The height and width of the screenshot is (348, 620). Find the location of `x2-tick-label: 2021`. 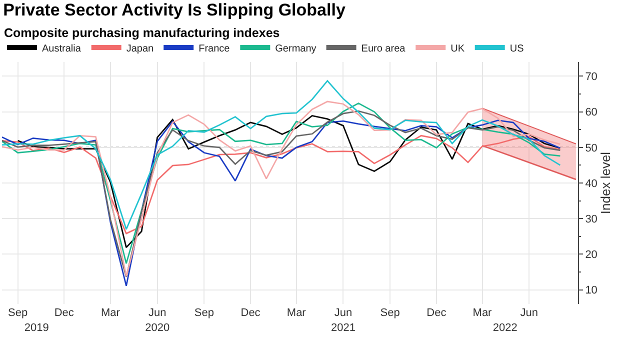

x2-tick-label: 2021 is located at coordinates (343, 328).